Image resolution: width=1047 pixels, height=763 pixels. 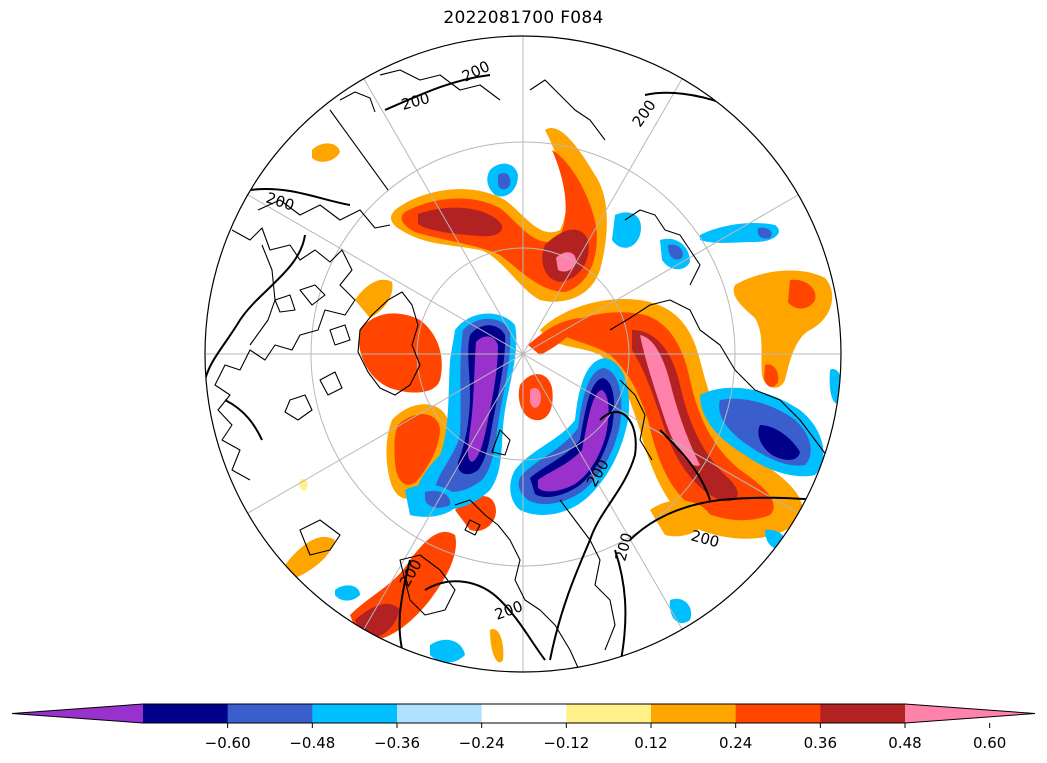 What do you see at coordinates (650, 743) in the screenshot?
I see `colorbar-tick-label: 0.12` at bounding box center [650, 743].